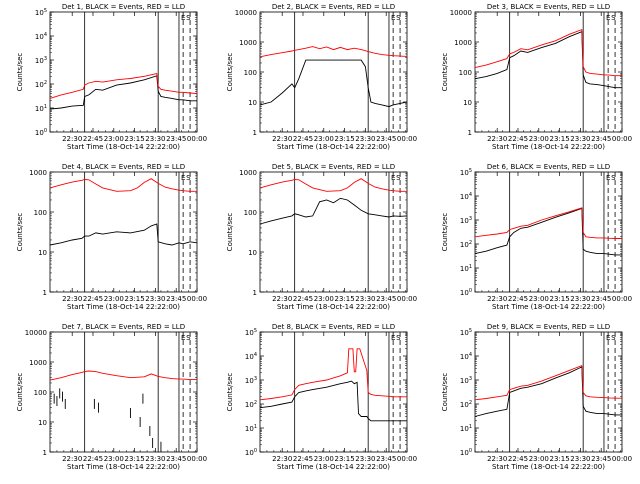 The height and width of the screenshot is (484, 640). What do you see at coordinates (176, 459) in the screenshot?
I see `x-tick-label: 23:45` at bounding box center [176, 459].